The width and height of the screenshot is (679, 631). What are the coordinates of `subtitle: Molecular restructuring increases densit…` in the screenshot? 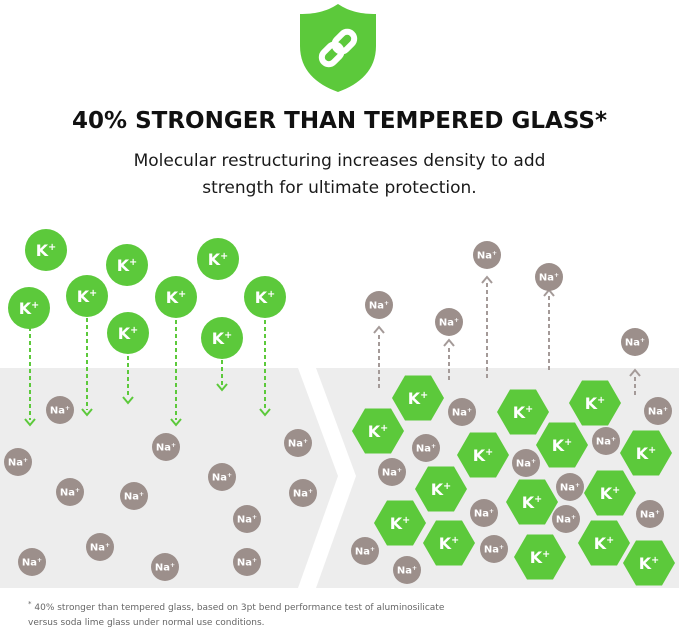 It's located at (339, 175).